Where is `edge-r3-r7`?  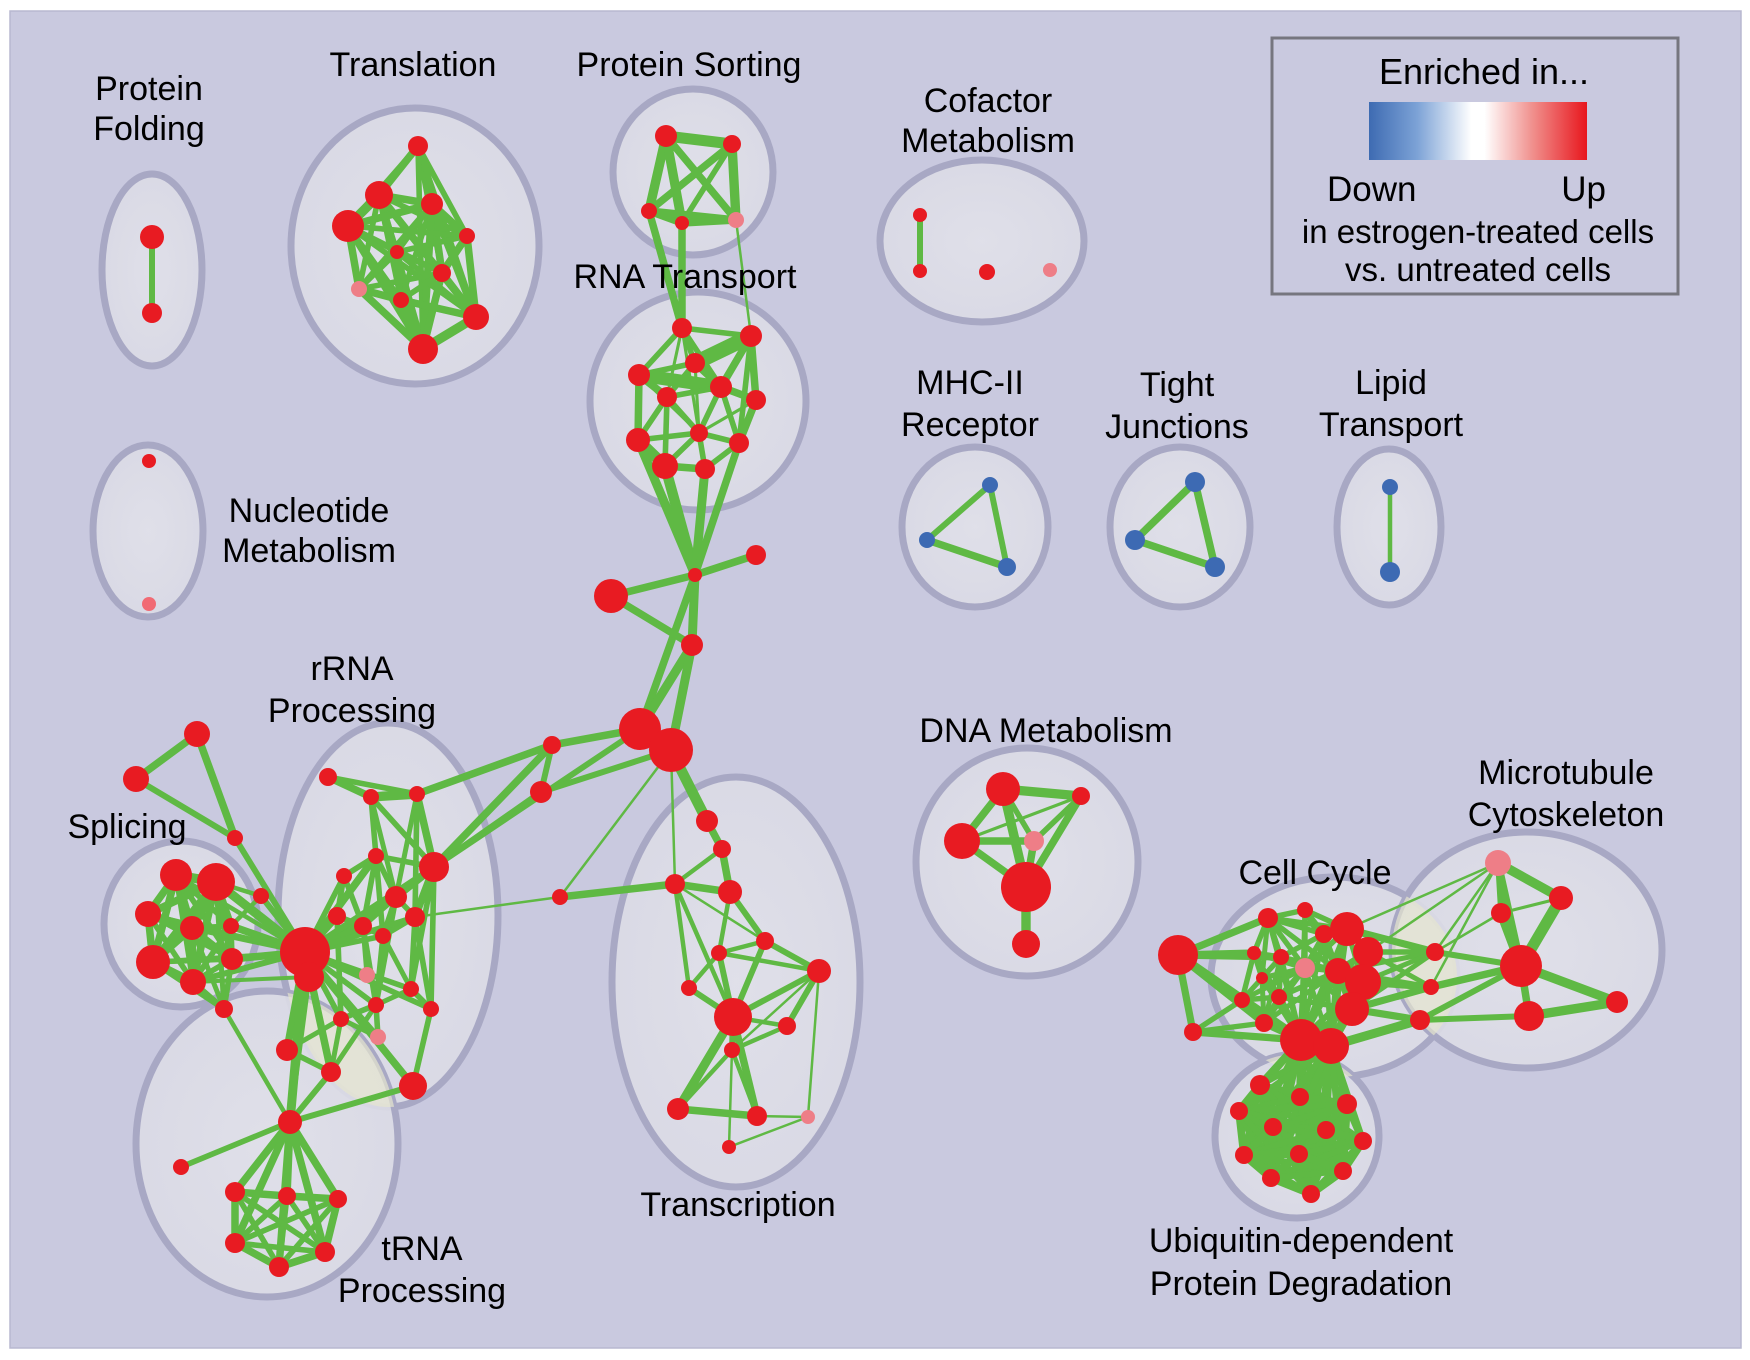
edge-r3-r7 is located at coordinates (406, 845).